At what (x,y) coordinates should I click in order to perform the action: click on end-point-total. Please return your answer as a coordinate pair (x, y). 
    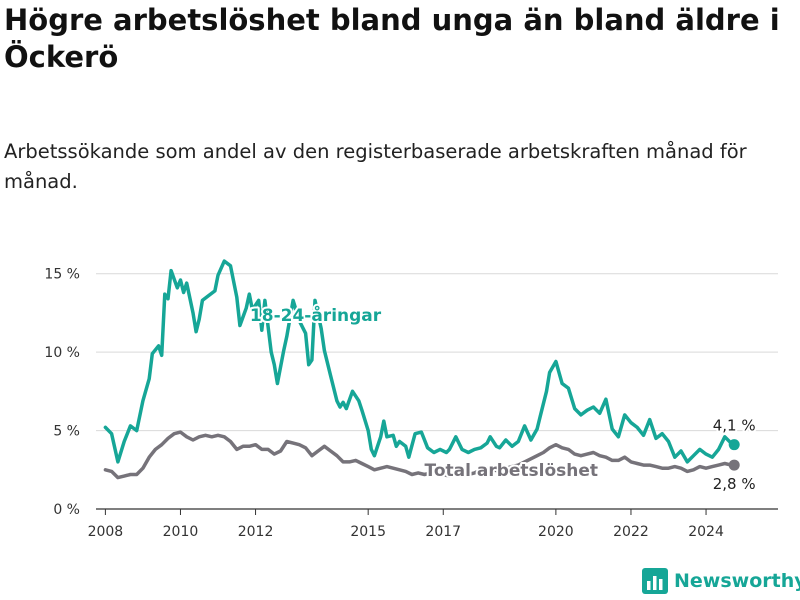
    Looking at the image, I should click on (734, 465).